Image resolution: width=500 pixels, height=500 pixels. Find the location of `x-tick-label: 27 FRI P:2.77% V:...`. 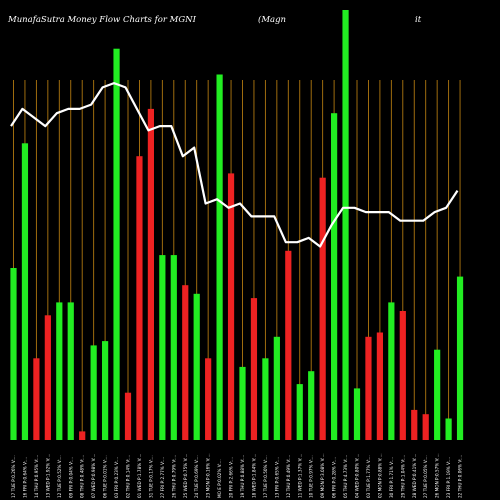

x-tick-label: 27 FRI P:2.77% V:... is located at coordinates (162, 477).